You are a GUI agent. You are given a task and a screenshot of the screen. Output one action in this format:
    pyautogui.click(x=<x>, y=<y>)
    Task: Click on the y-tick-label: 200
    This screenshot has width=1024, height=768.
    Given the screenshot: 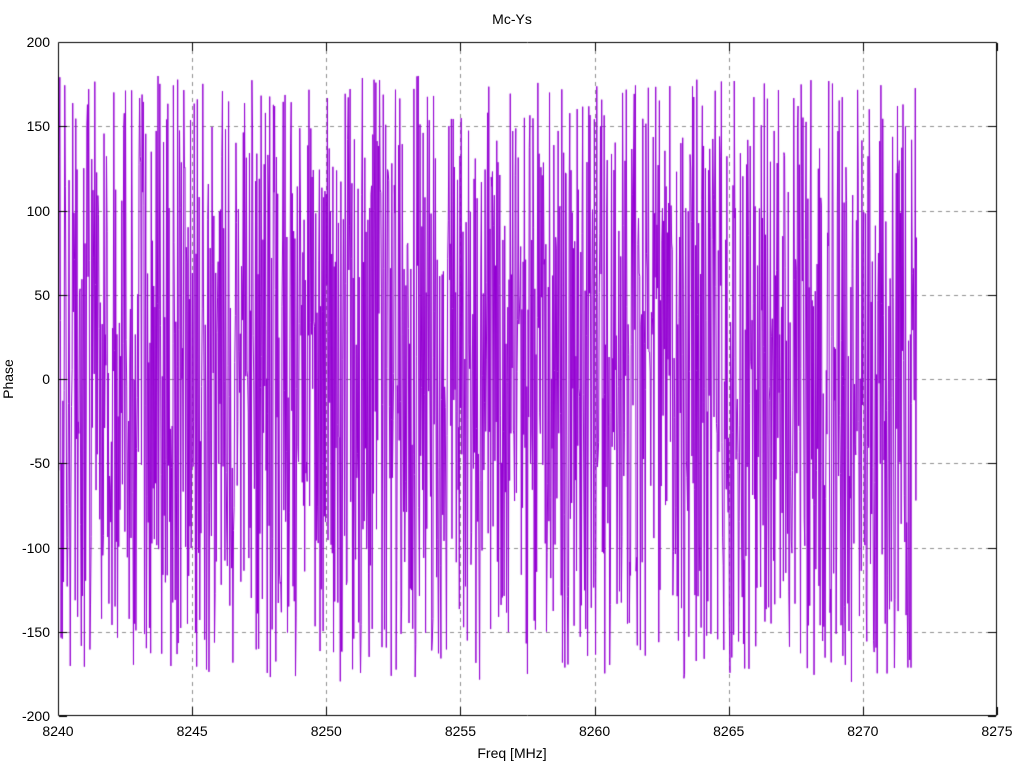 What is the action you would take?
    pyautogui.click(x=38, y=42)
    